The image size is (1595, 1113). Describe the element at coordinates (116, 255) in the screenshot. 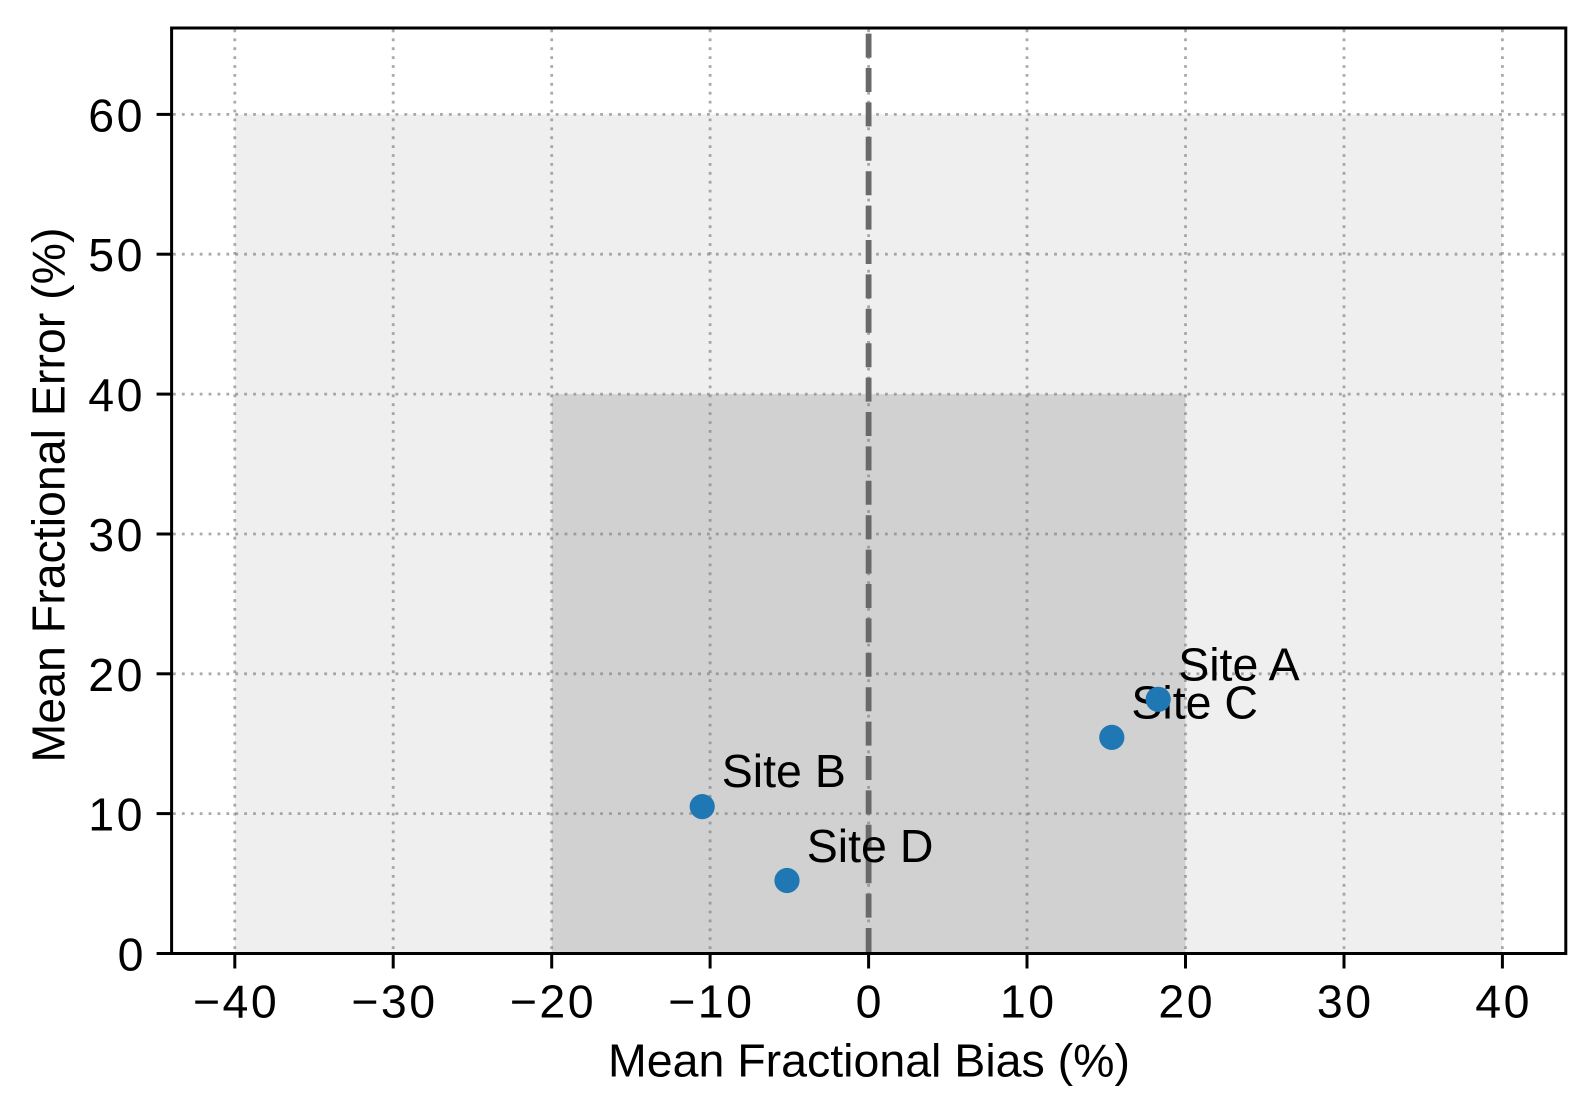

I see `svg-text: 50` at that location.